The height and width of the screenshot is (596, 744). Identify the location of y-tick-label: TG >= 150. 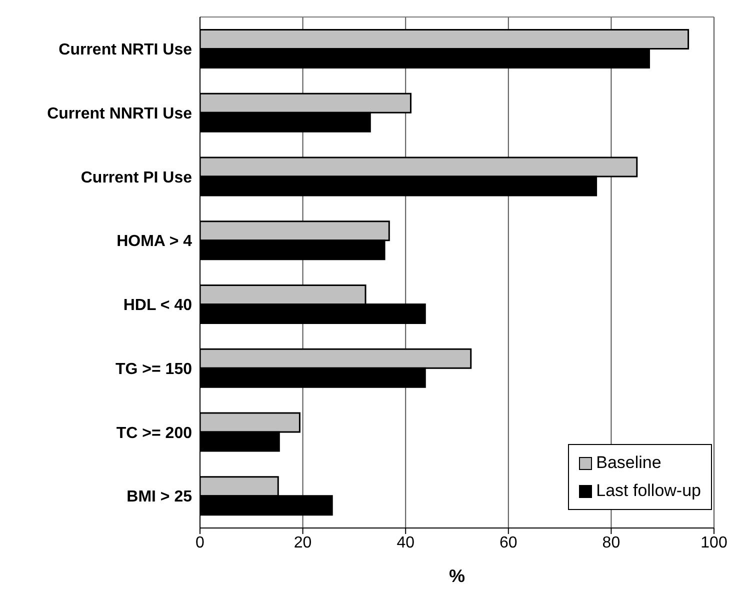
(154, 369).